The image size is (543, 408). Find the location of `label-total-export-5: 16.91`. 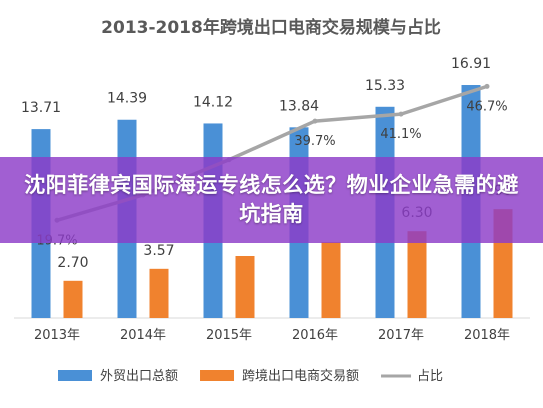

label-total-export-5: 16.91 is located at coordinates (471, 64).